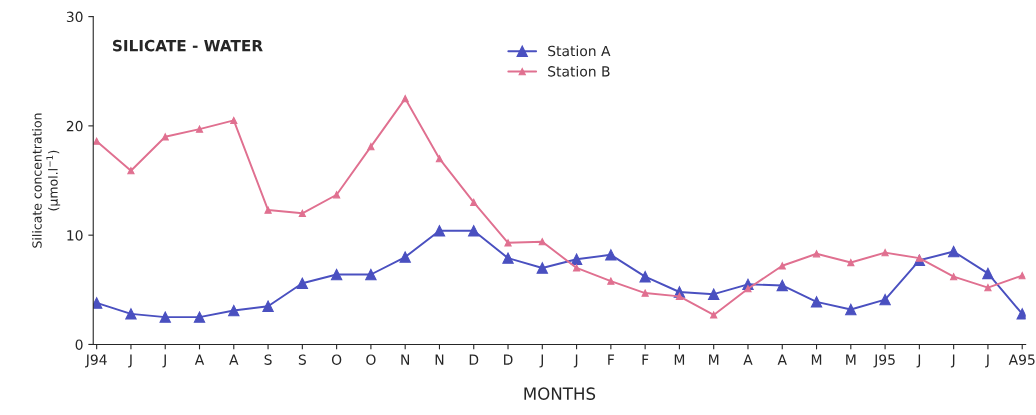  What do you see at coordinates (579, 51) in the screenshot?
I see `legend-label: Station A` at bounding box center [579, 51].